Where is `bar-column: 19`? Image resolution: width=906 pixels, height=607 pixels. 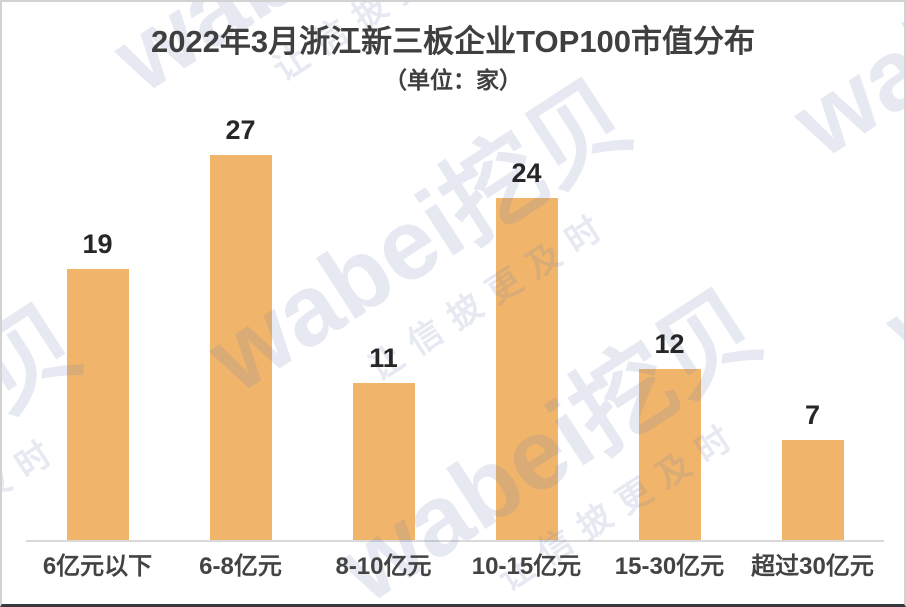
bar-column: 19 is located at coordinates (97, 317).